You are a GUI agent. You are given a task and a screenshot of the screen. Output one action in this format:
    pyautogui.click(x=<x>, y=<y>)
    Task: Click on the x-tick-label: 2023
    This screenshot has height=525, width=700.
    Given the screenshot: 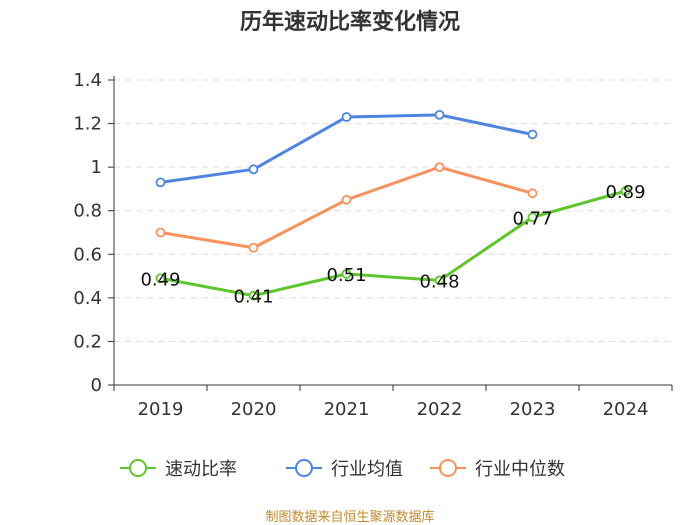 What is the action you would take?
    pyautogui.click(x=533, y=409)
    